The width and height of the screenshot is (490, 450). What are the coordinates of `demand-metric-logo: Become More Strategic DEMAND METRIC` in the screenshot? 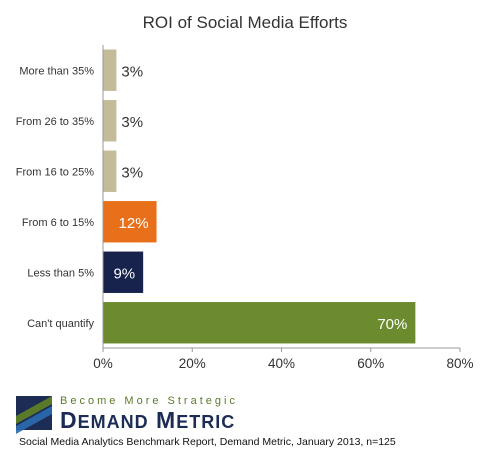 It's located at (127, 414).